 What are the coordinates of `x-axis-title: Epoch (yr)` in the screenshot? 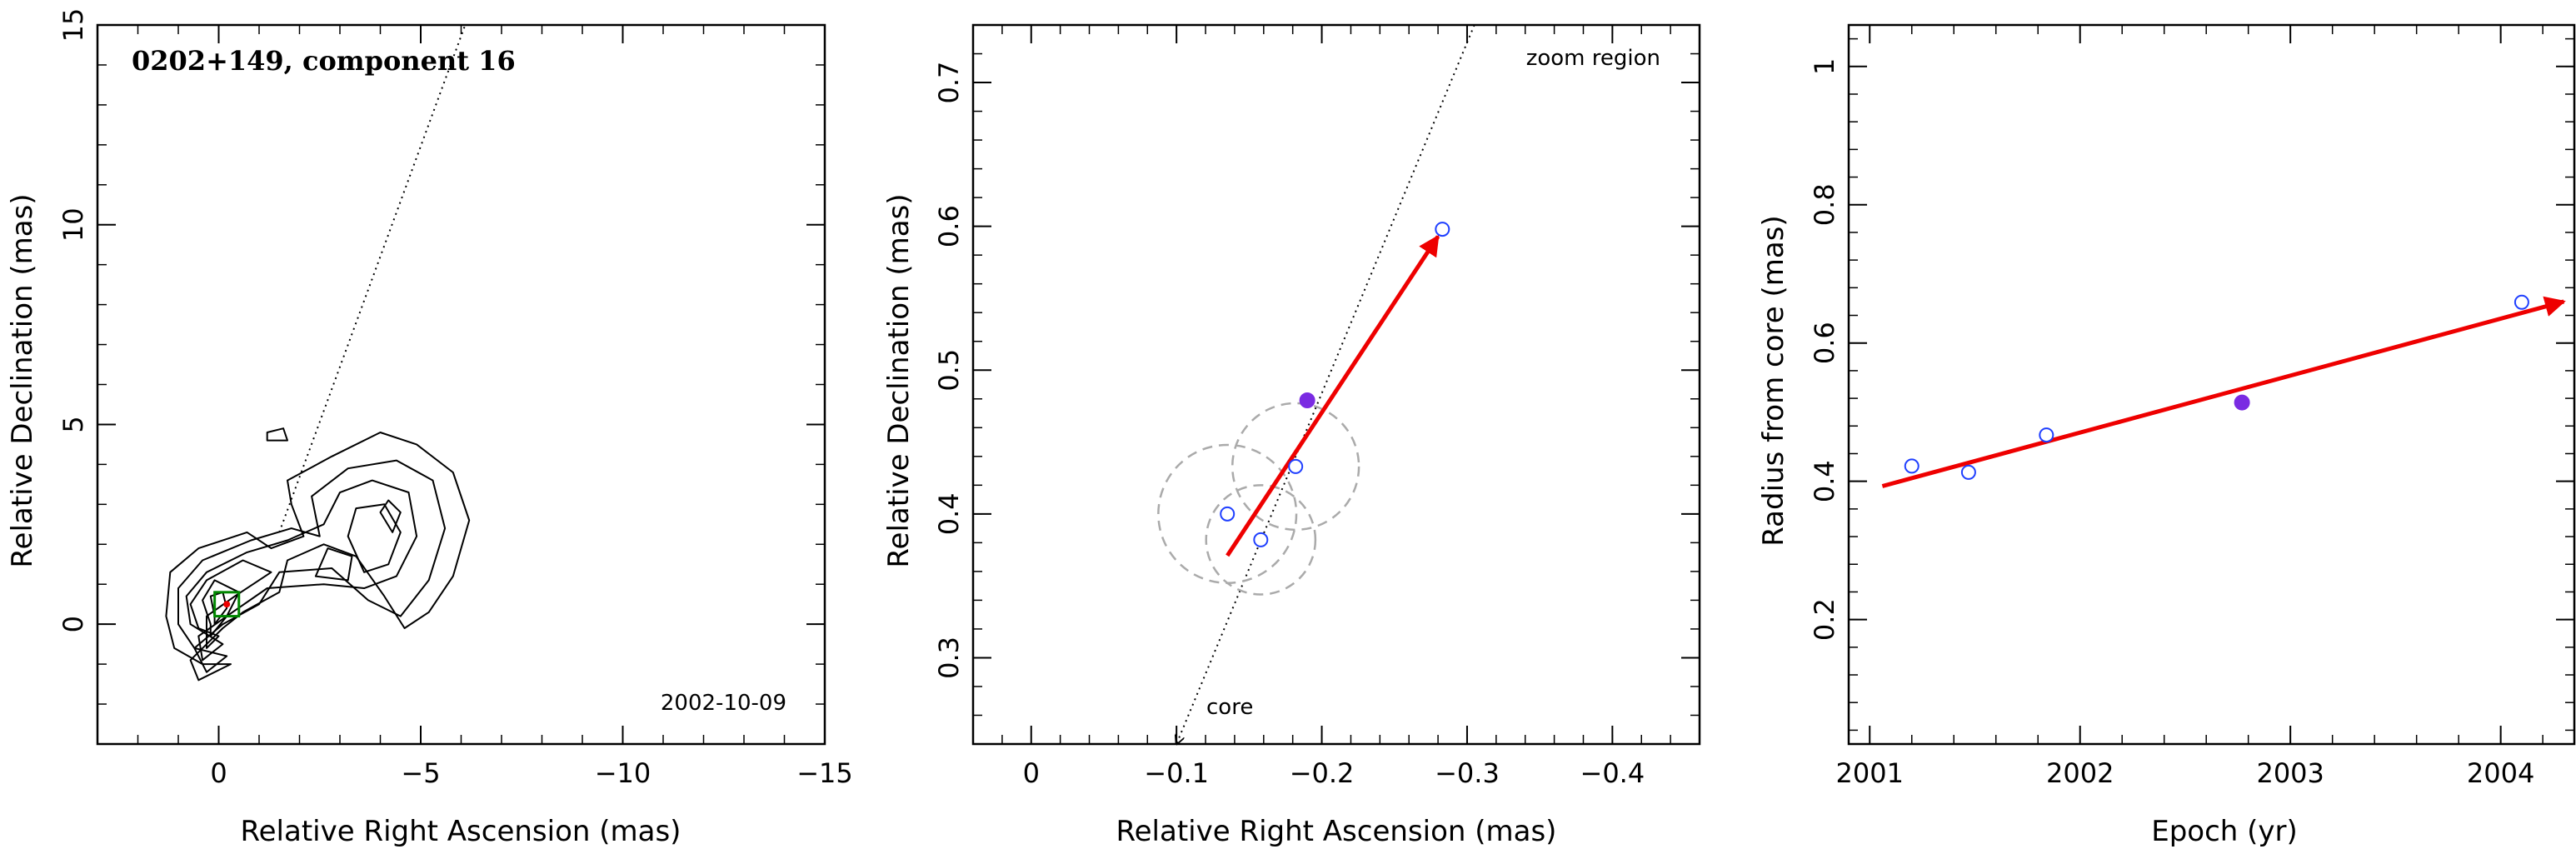 It's located at (2224, 831).